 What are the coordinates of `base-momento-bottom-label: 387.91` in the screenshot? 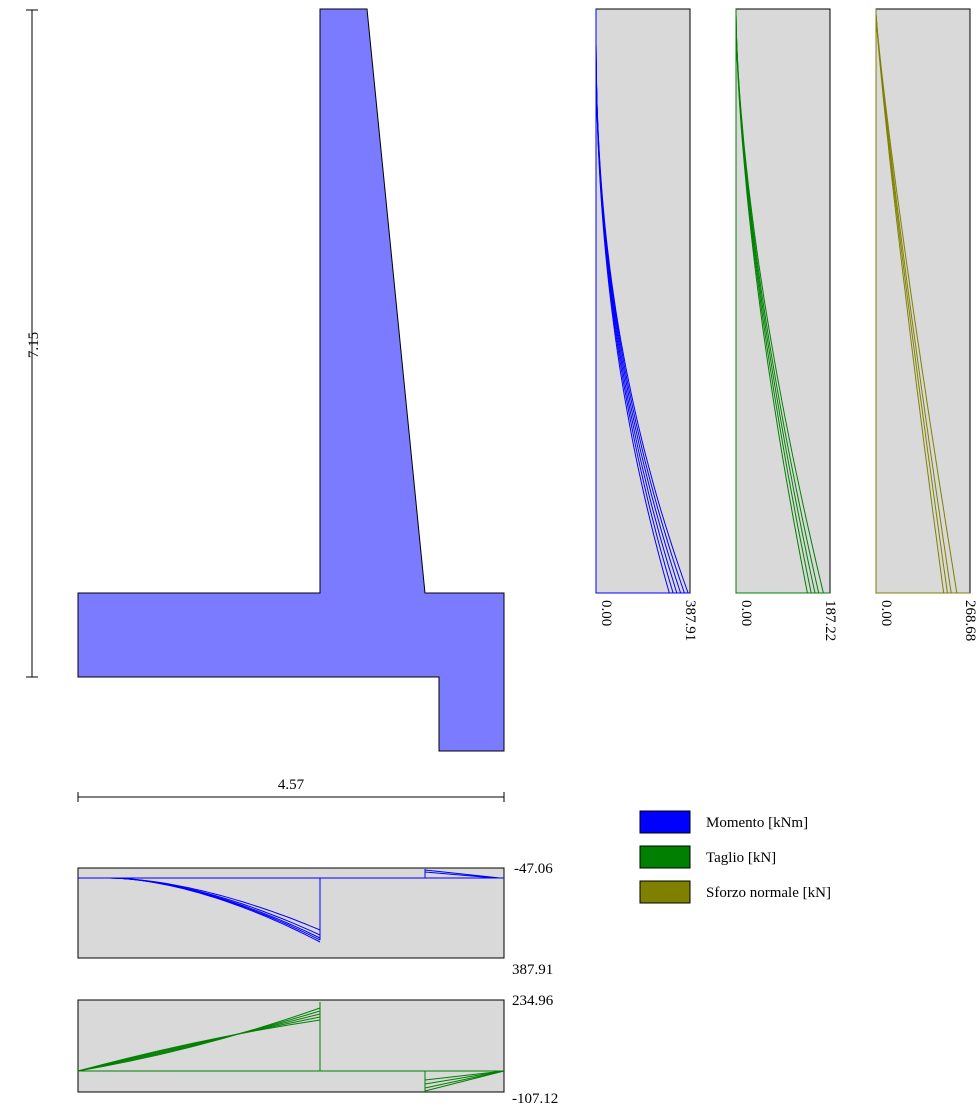 It's located at (532, 970).